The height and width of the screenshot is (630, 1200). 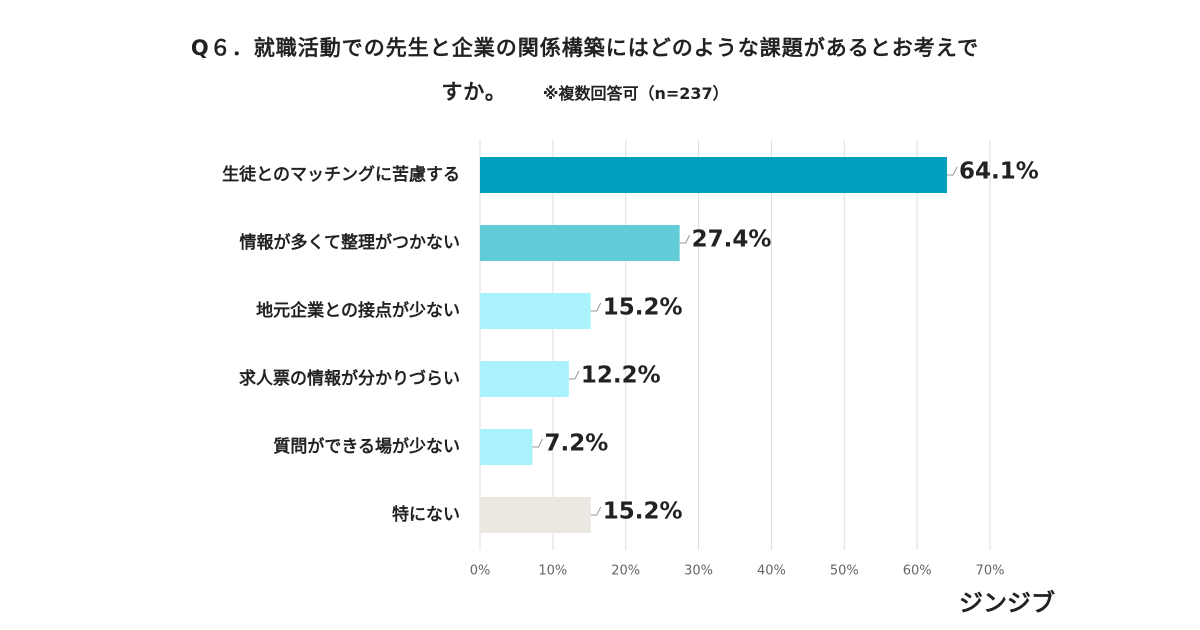 I want to click on category-label: 情報が多くて整理がつかない, so click(x=350, y=242).